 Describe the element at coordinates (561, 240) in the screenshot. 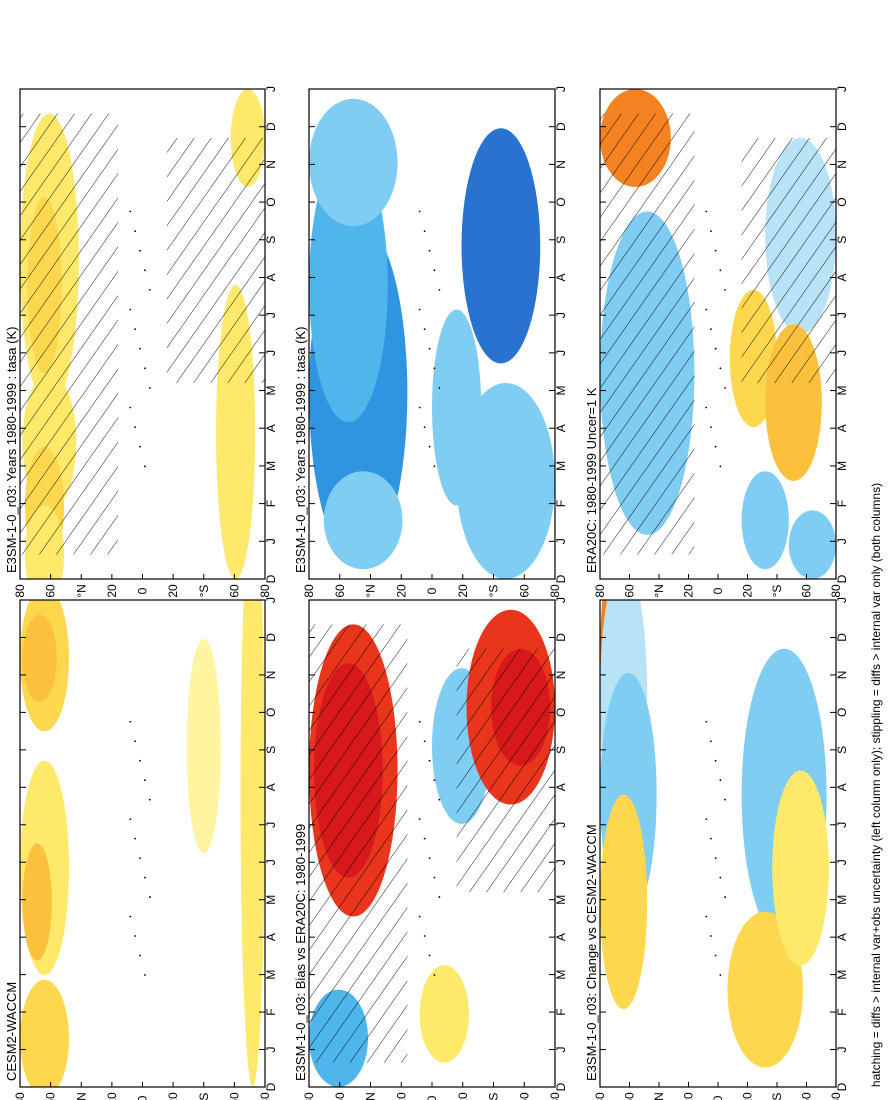

I see `month-tick-label: S` at that location.